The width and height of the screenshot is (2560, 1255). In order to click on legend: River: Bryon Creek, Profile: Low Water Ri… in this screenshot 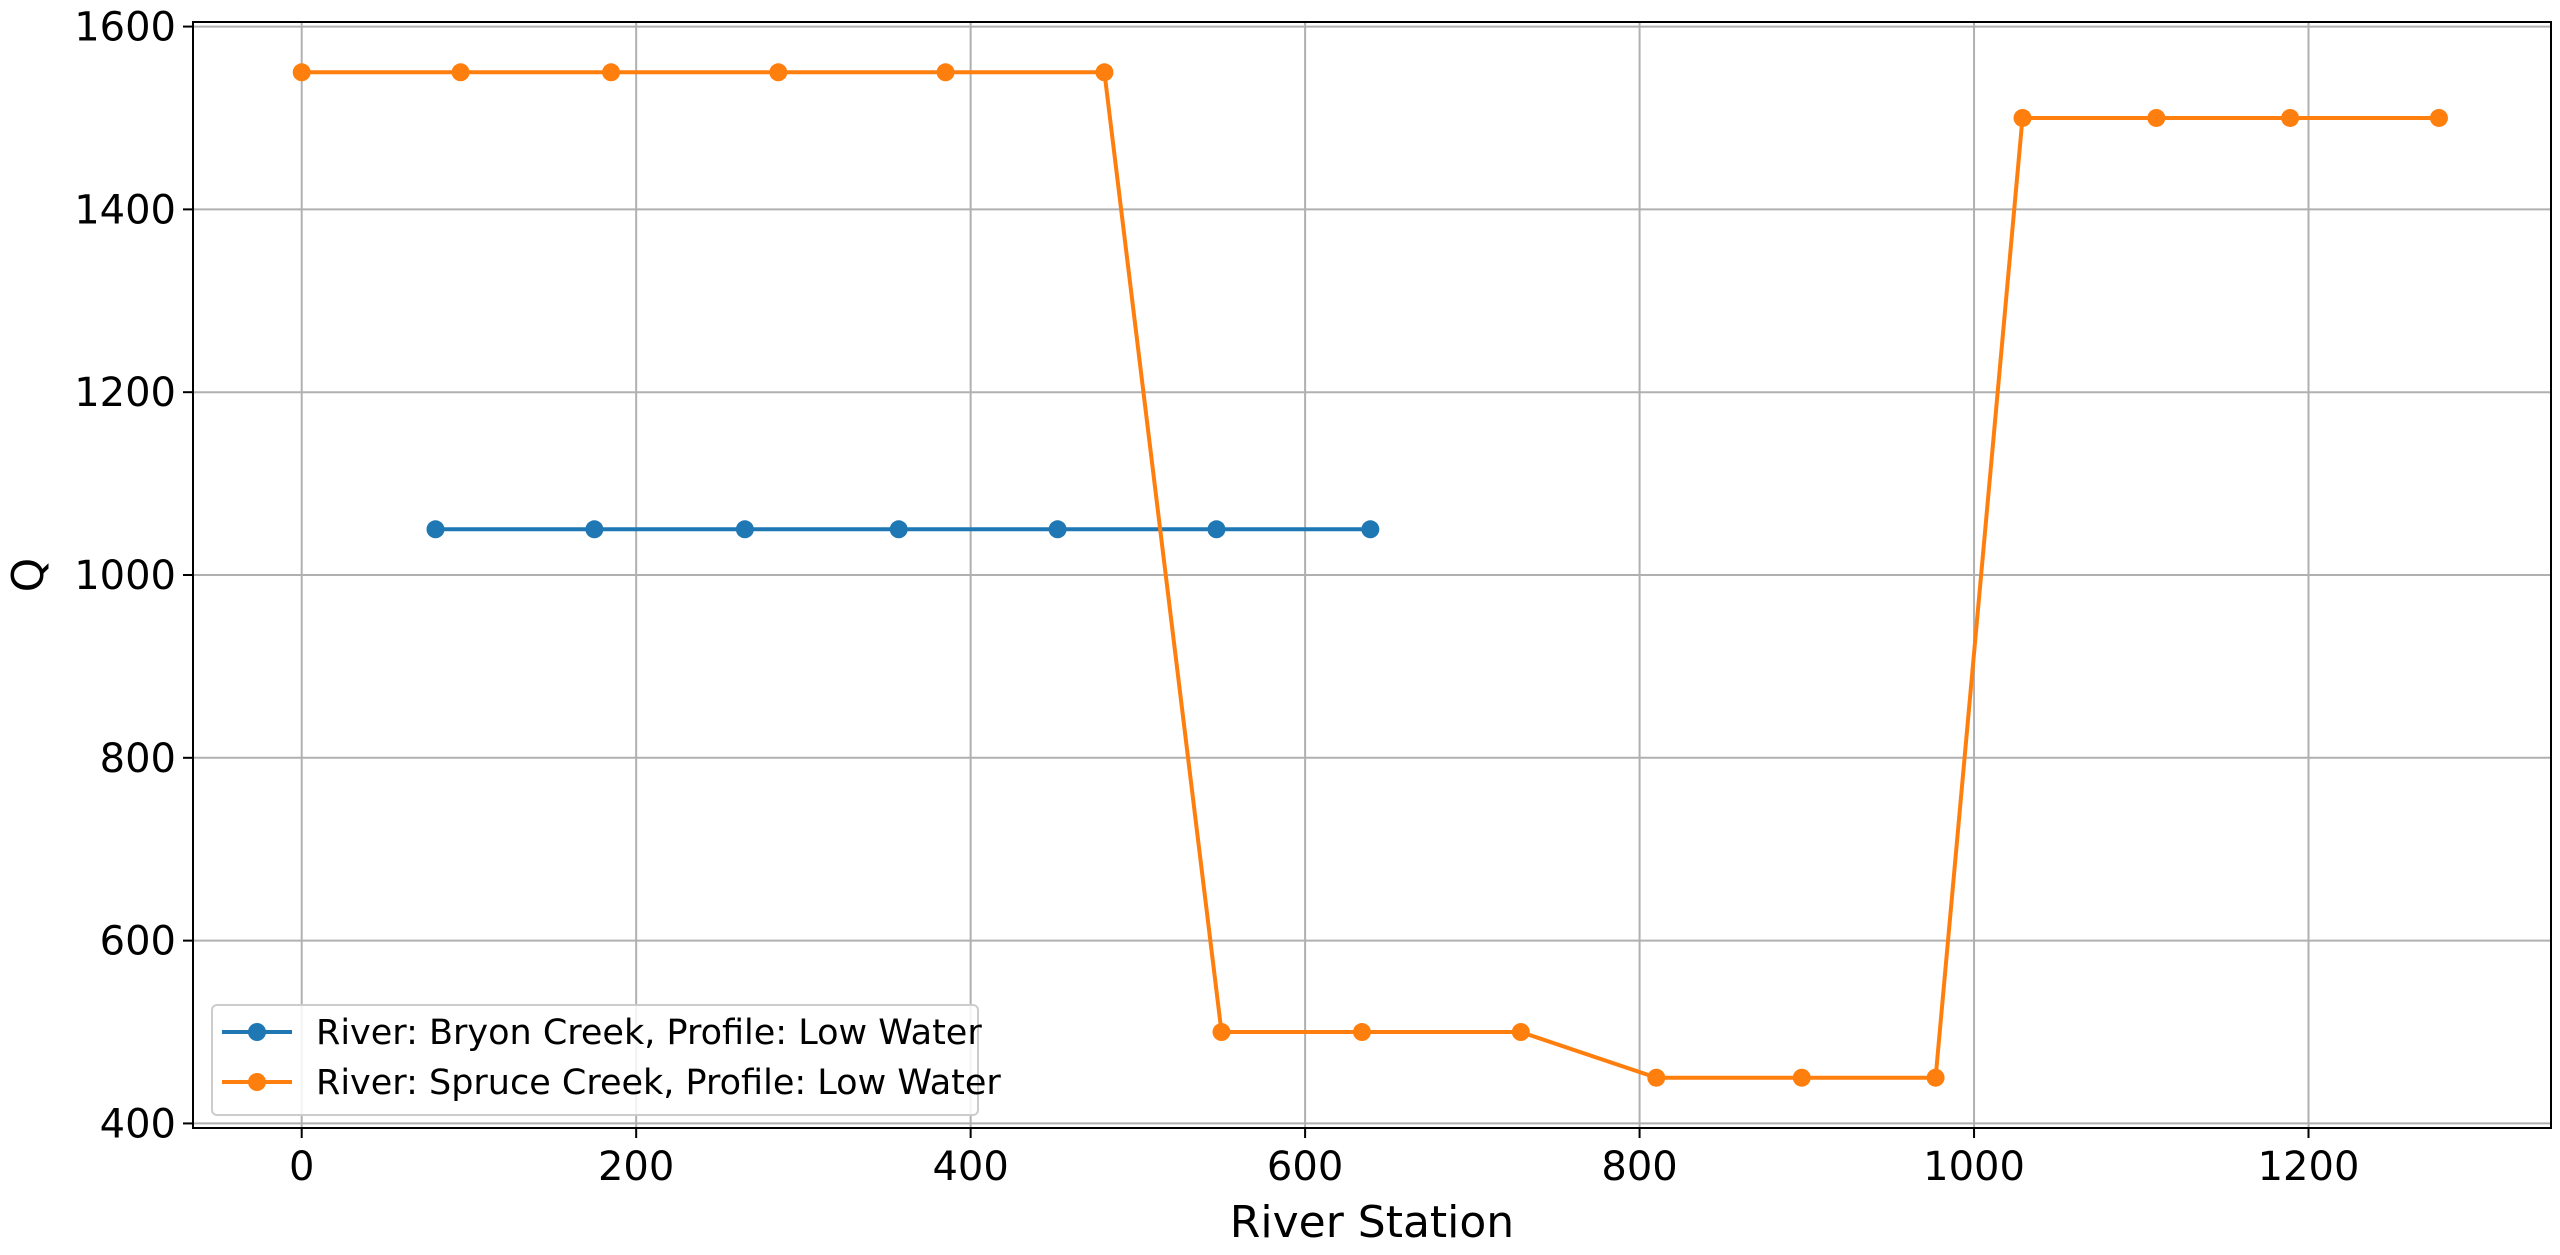, I will do `click(606, 1060)`.